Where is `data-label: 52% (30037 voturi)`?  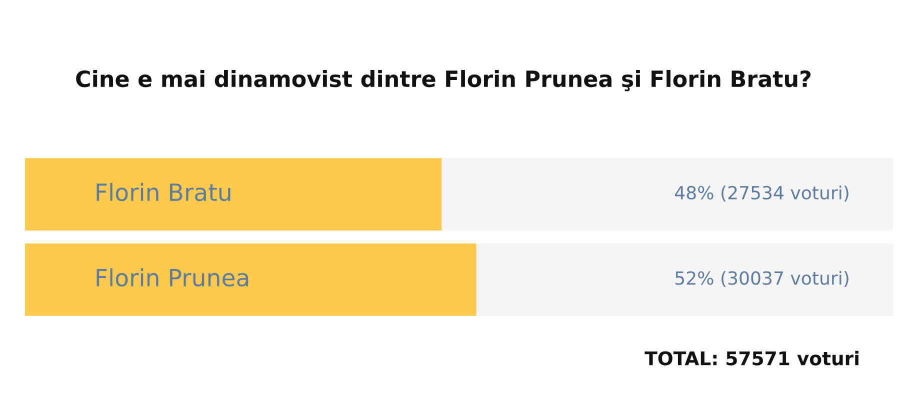 data-label: 52% (30037 voturi) is located at coordinates (762, 279).